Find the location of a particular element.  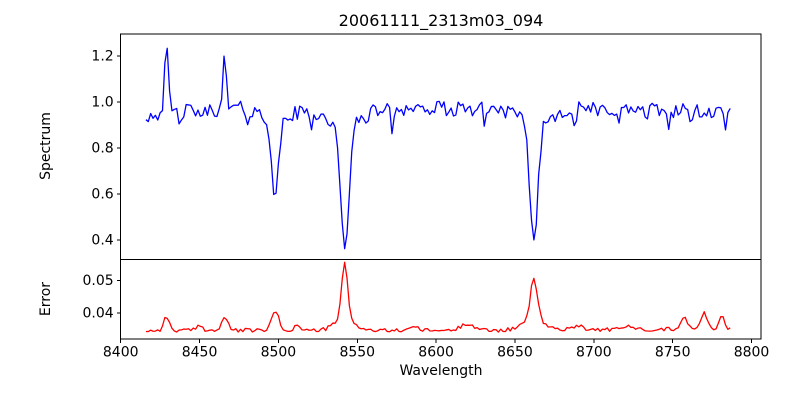

error-line is located at coordinates (438, 297).